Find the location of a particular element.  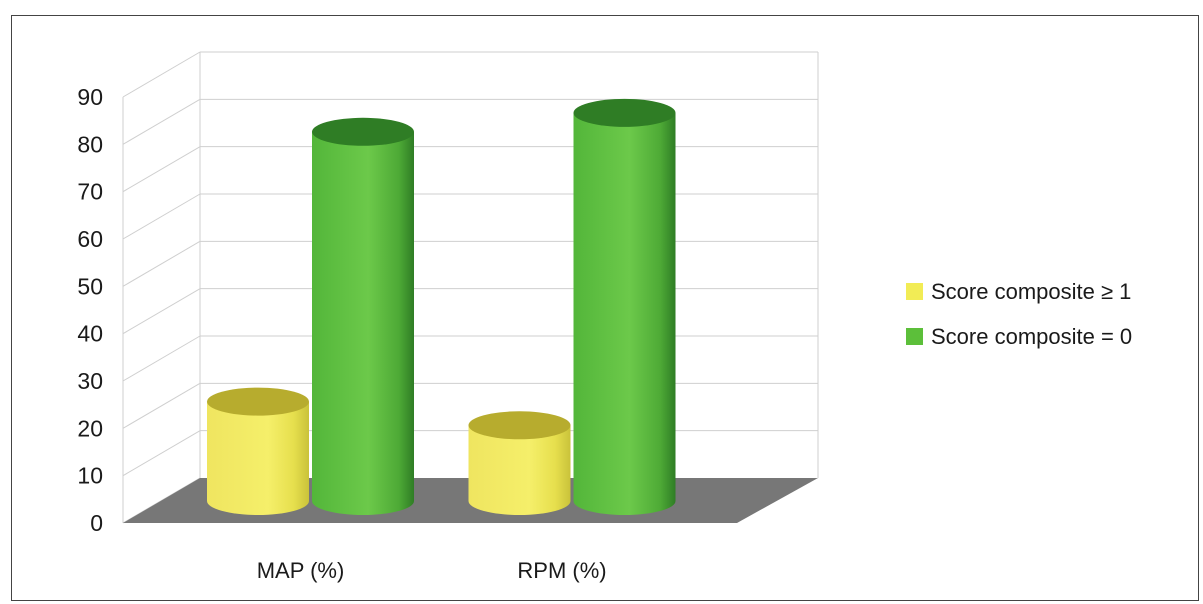

y-axis-ticks: 0 10 20 30 40 50 60 70 80 90 is located at coordinates (90, 310).